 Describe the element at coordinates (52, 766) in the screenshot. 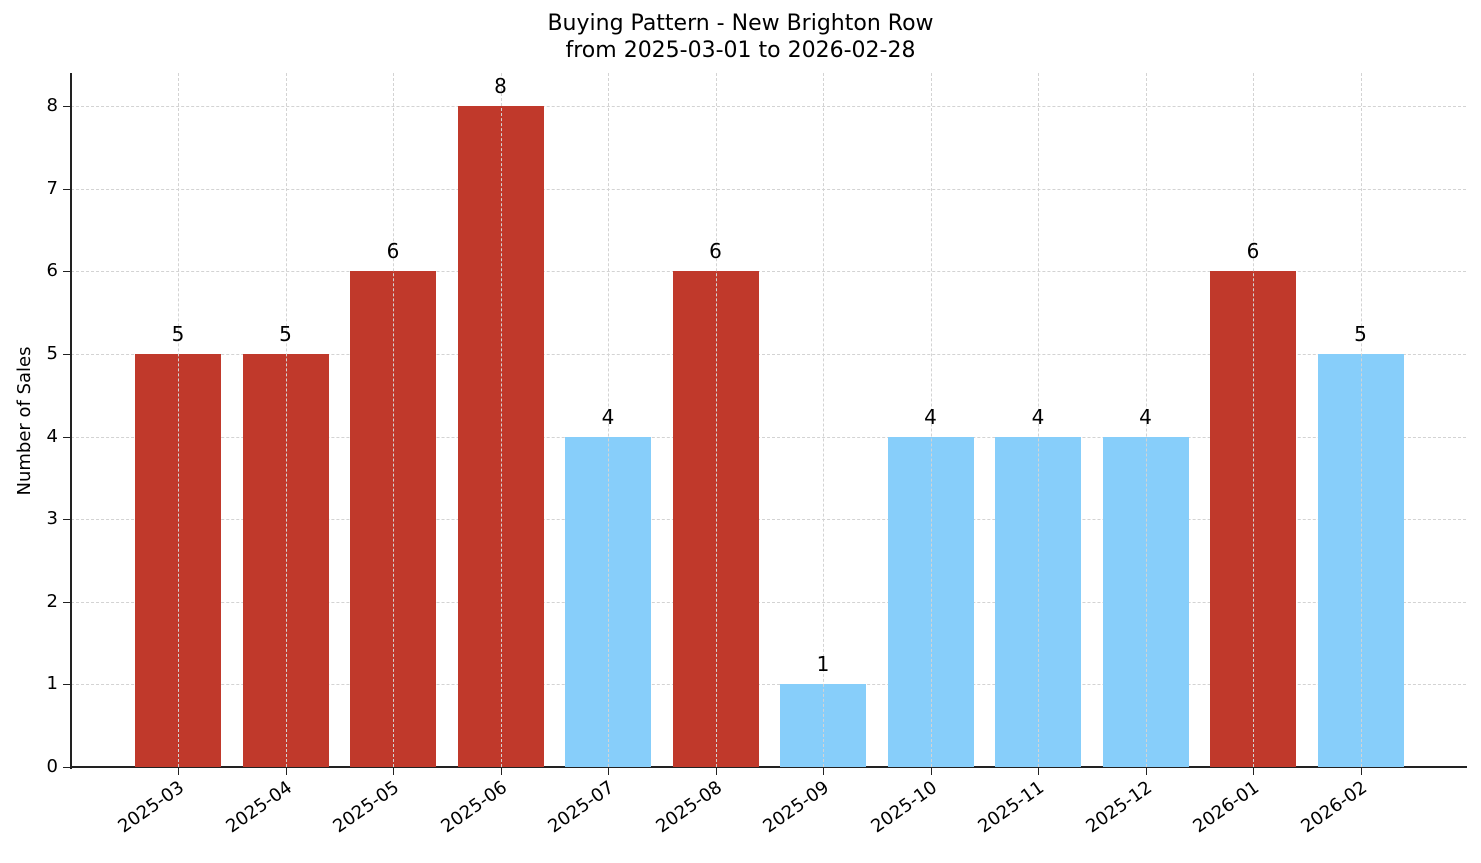

I see `y-tick-label: 0` at that location.